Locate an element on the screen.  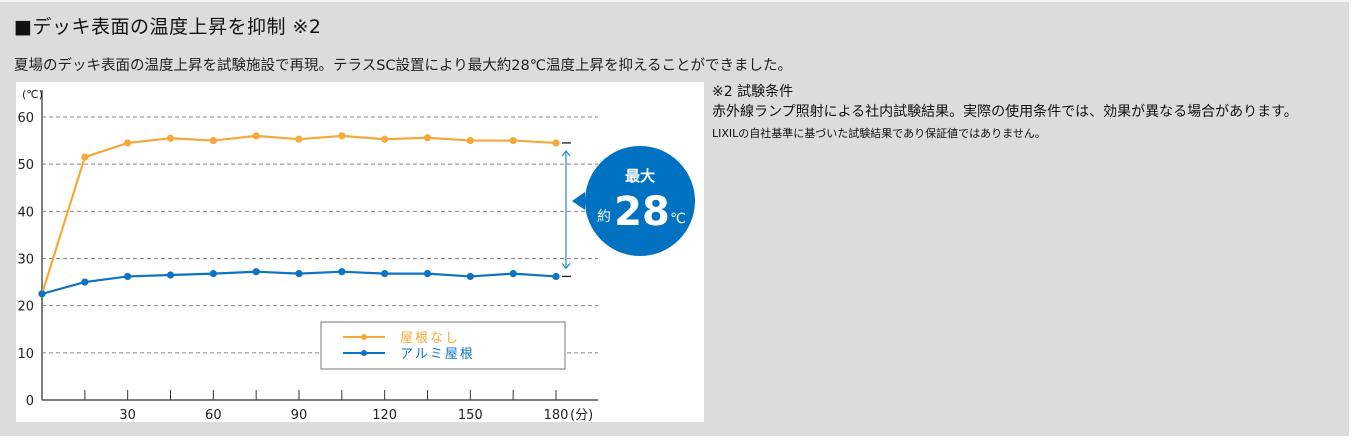
x-axis-unit: (分) is located at coordinates (581, 415).